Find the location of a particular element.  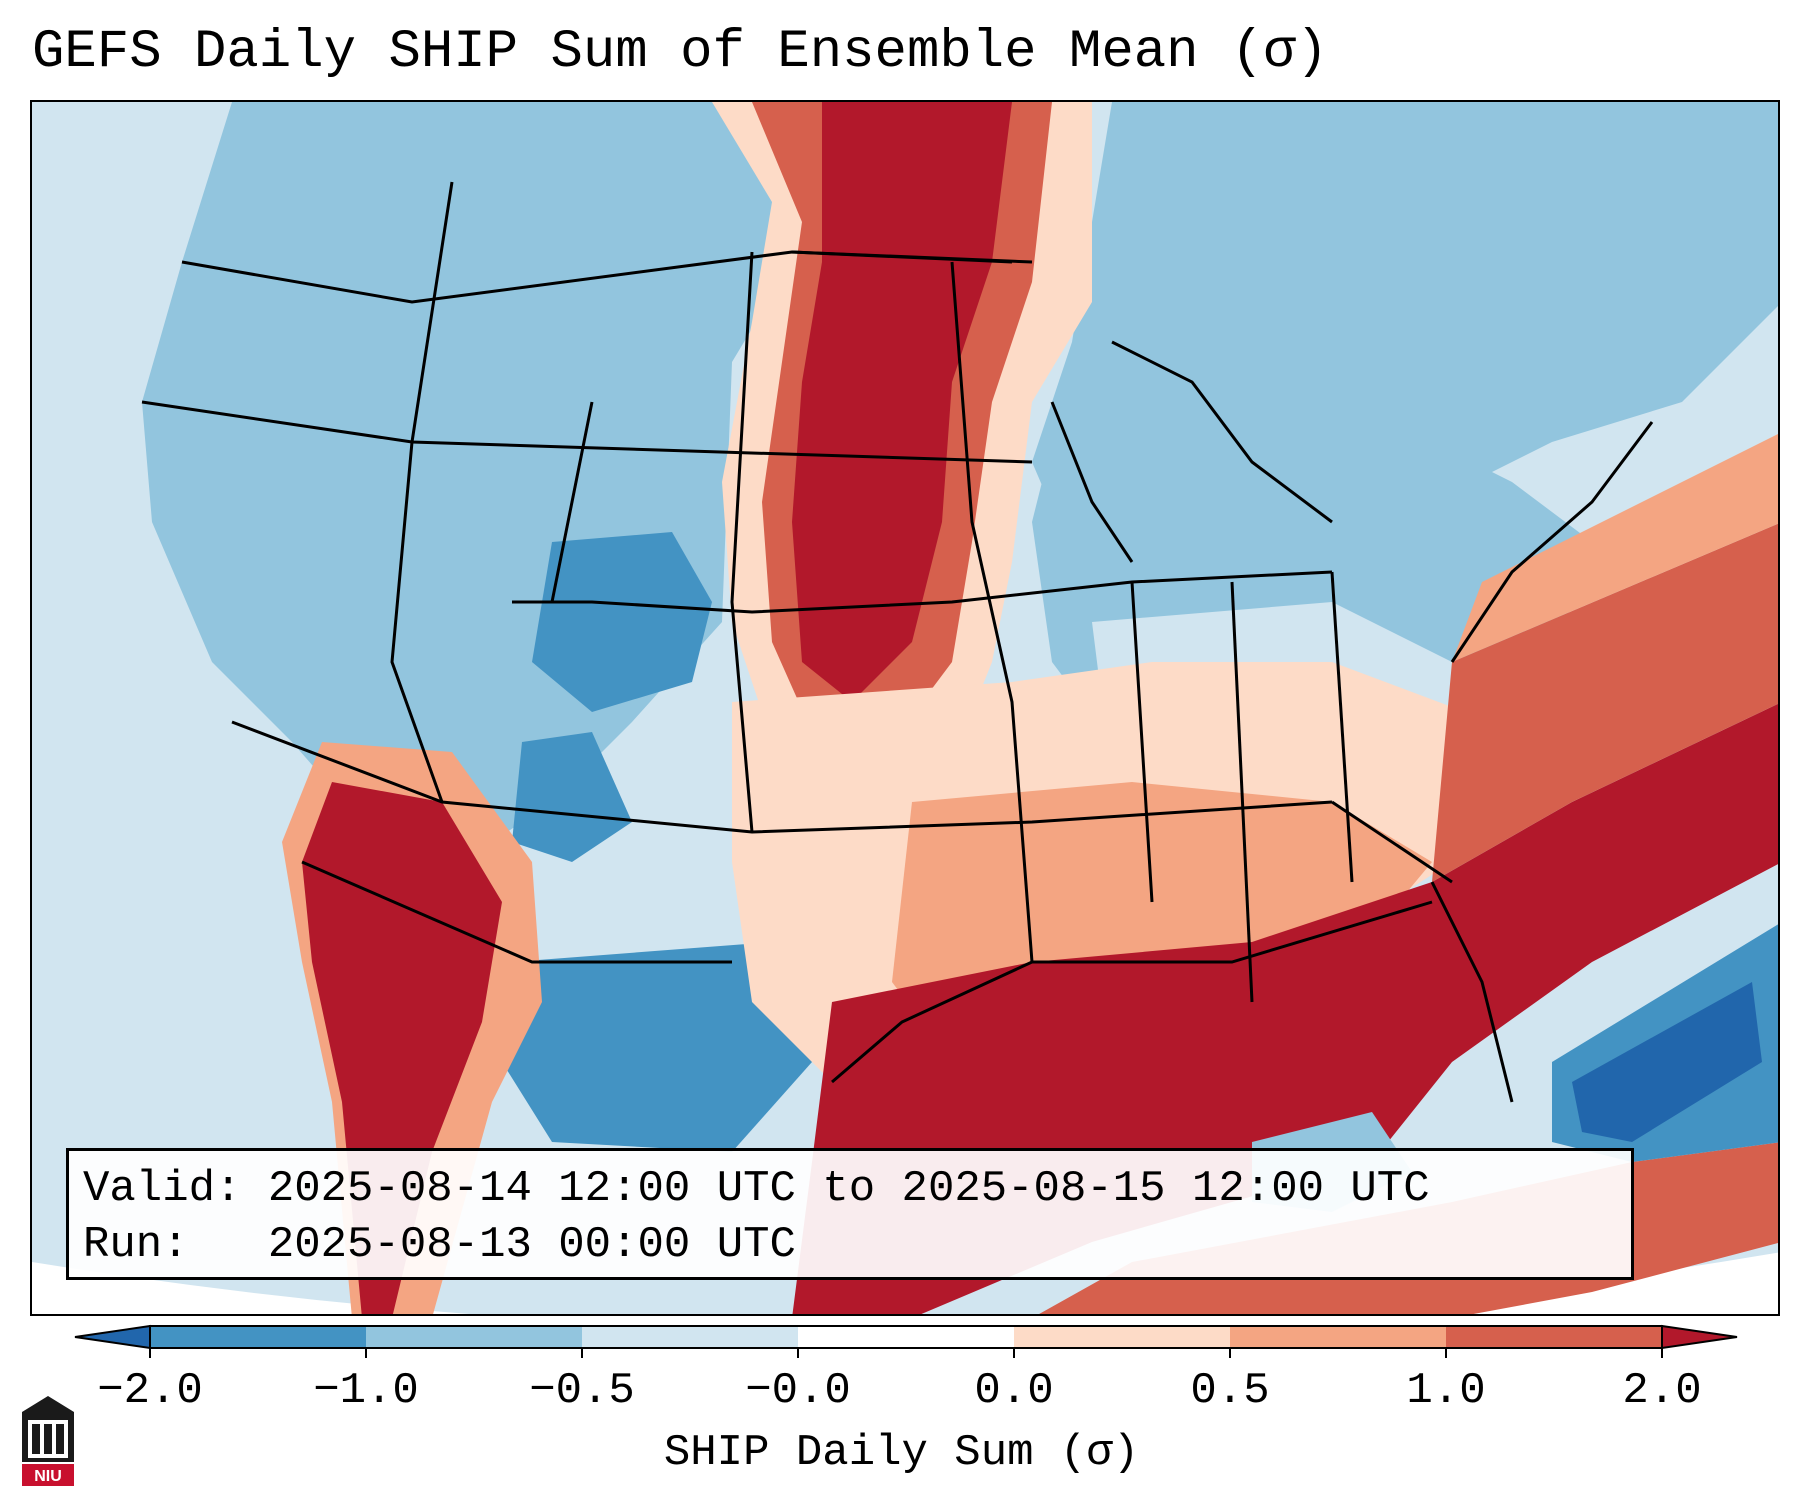

field-plains-max is located at coordinates (902, 402).